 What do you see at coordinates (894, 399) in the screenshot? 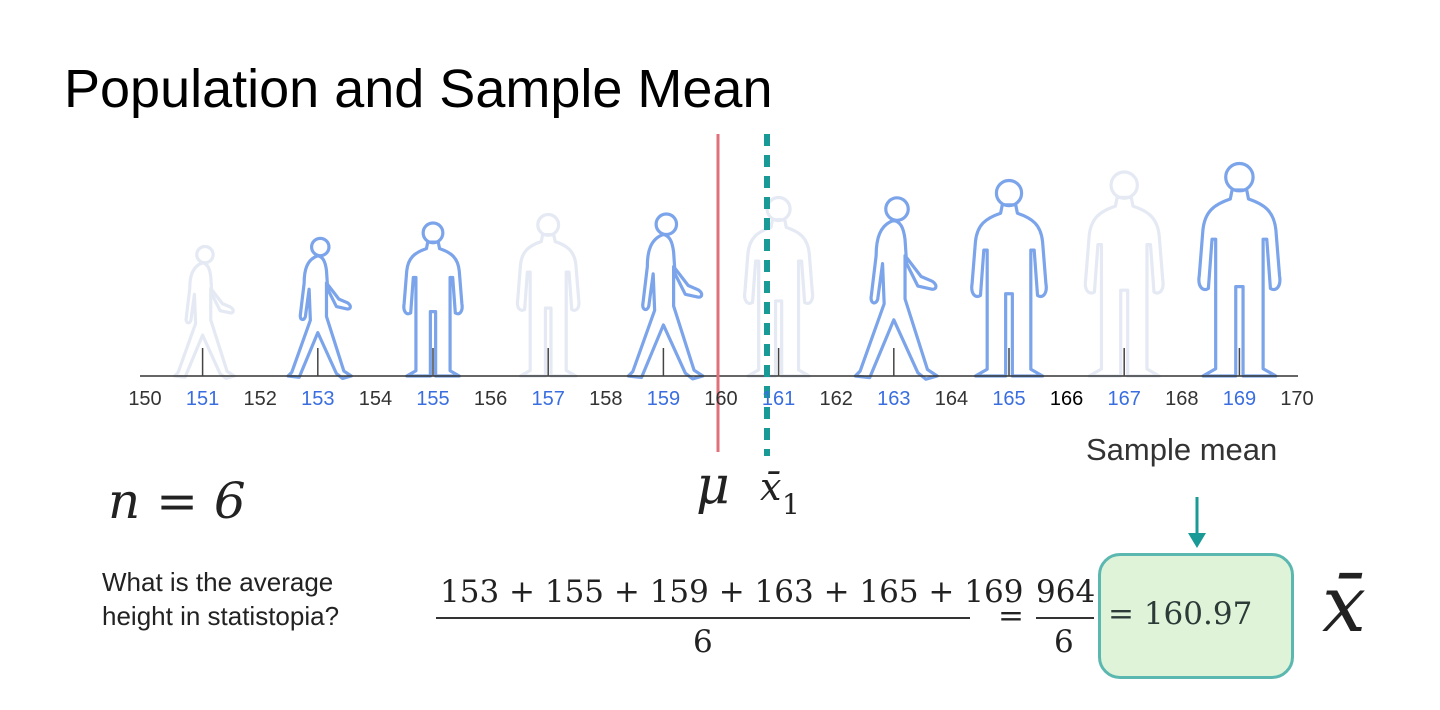
I see `tick-label: 163` at bounding box center [894, 399].